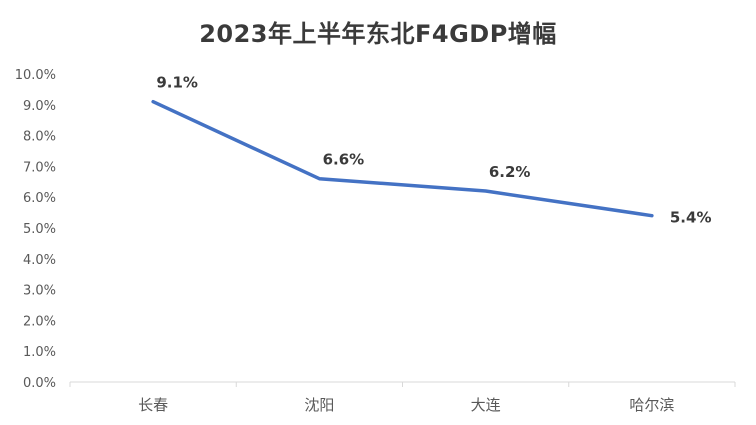 This screenshot has height=425, width=756. Describe the element at coordinates (486, 405) in the screenshot. I see `x-category-label: 大连` at that location.